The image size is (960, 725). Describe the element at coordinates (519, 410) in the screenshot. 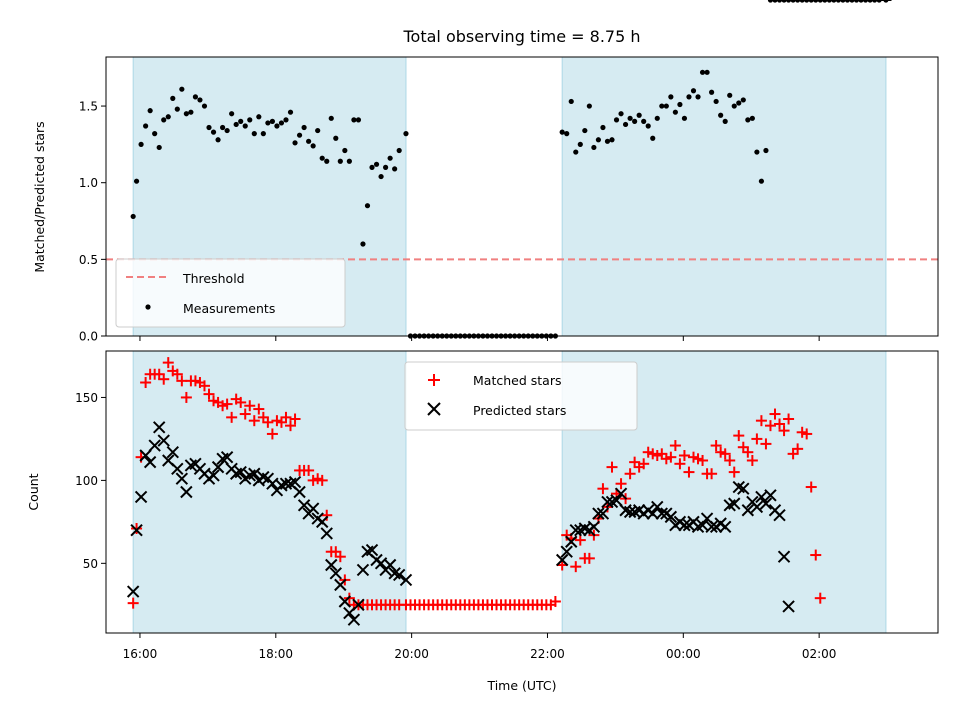

I see `legend-predicted-label: Predicted stars` at that location.